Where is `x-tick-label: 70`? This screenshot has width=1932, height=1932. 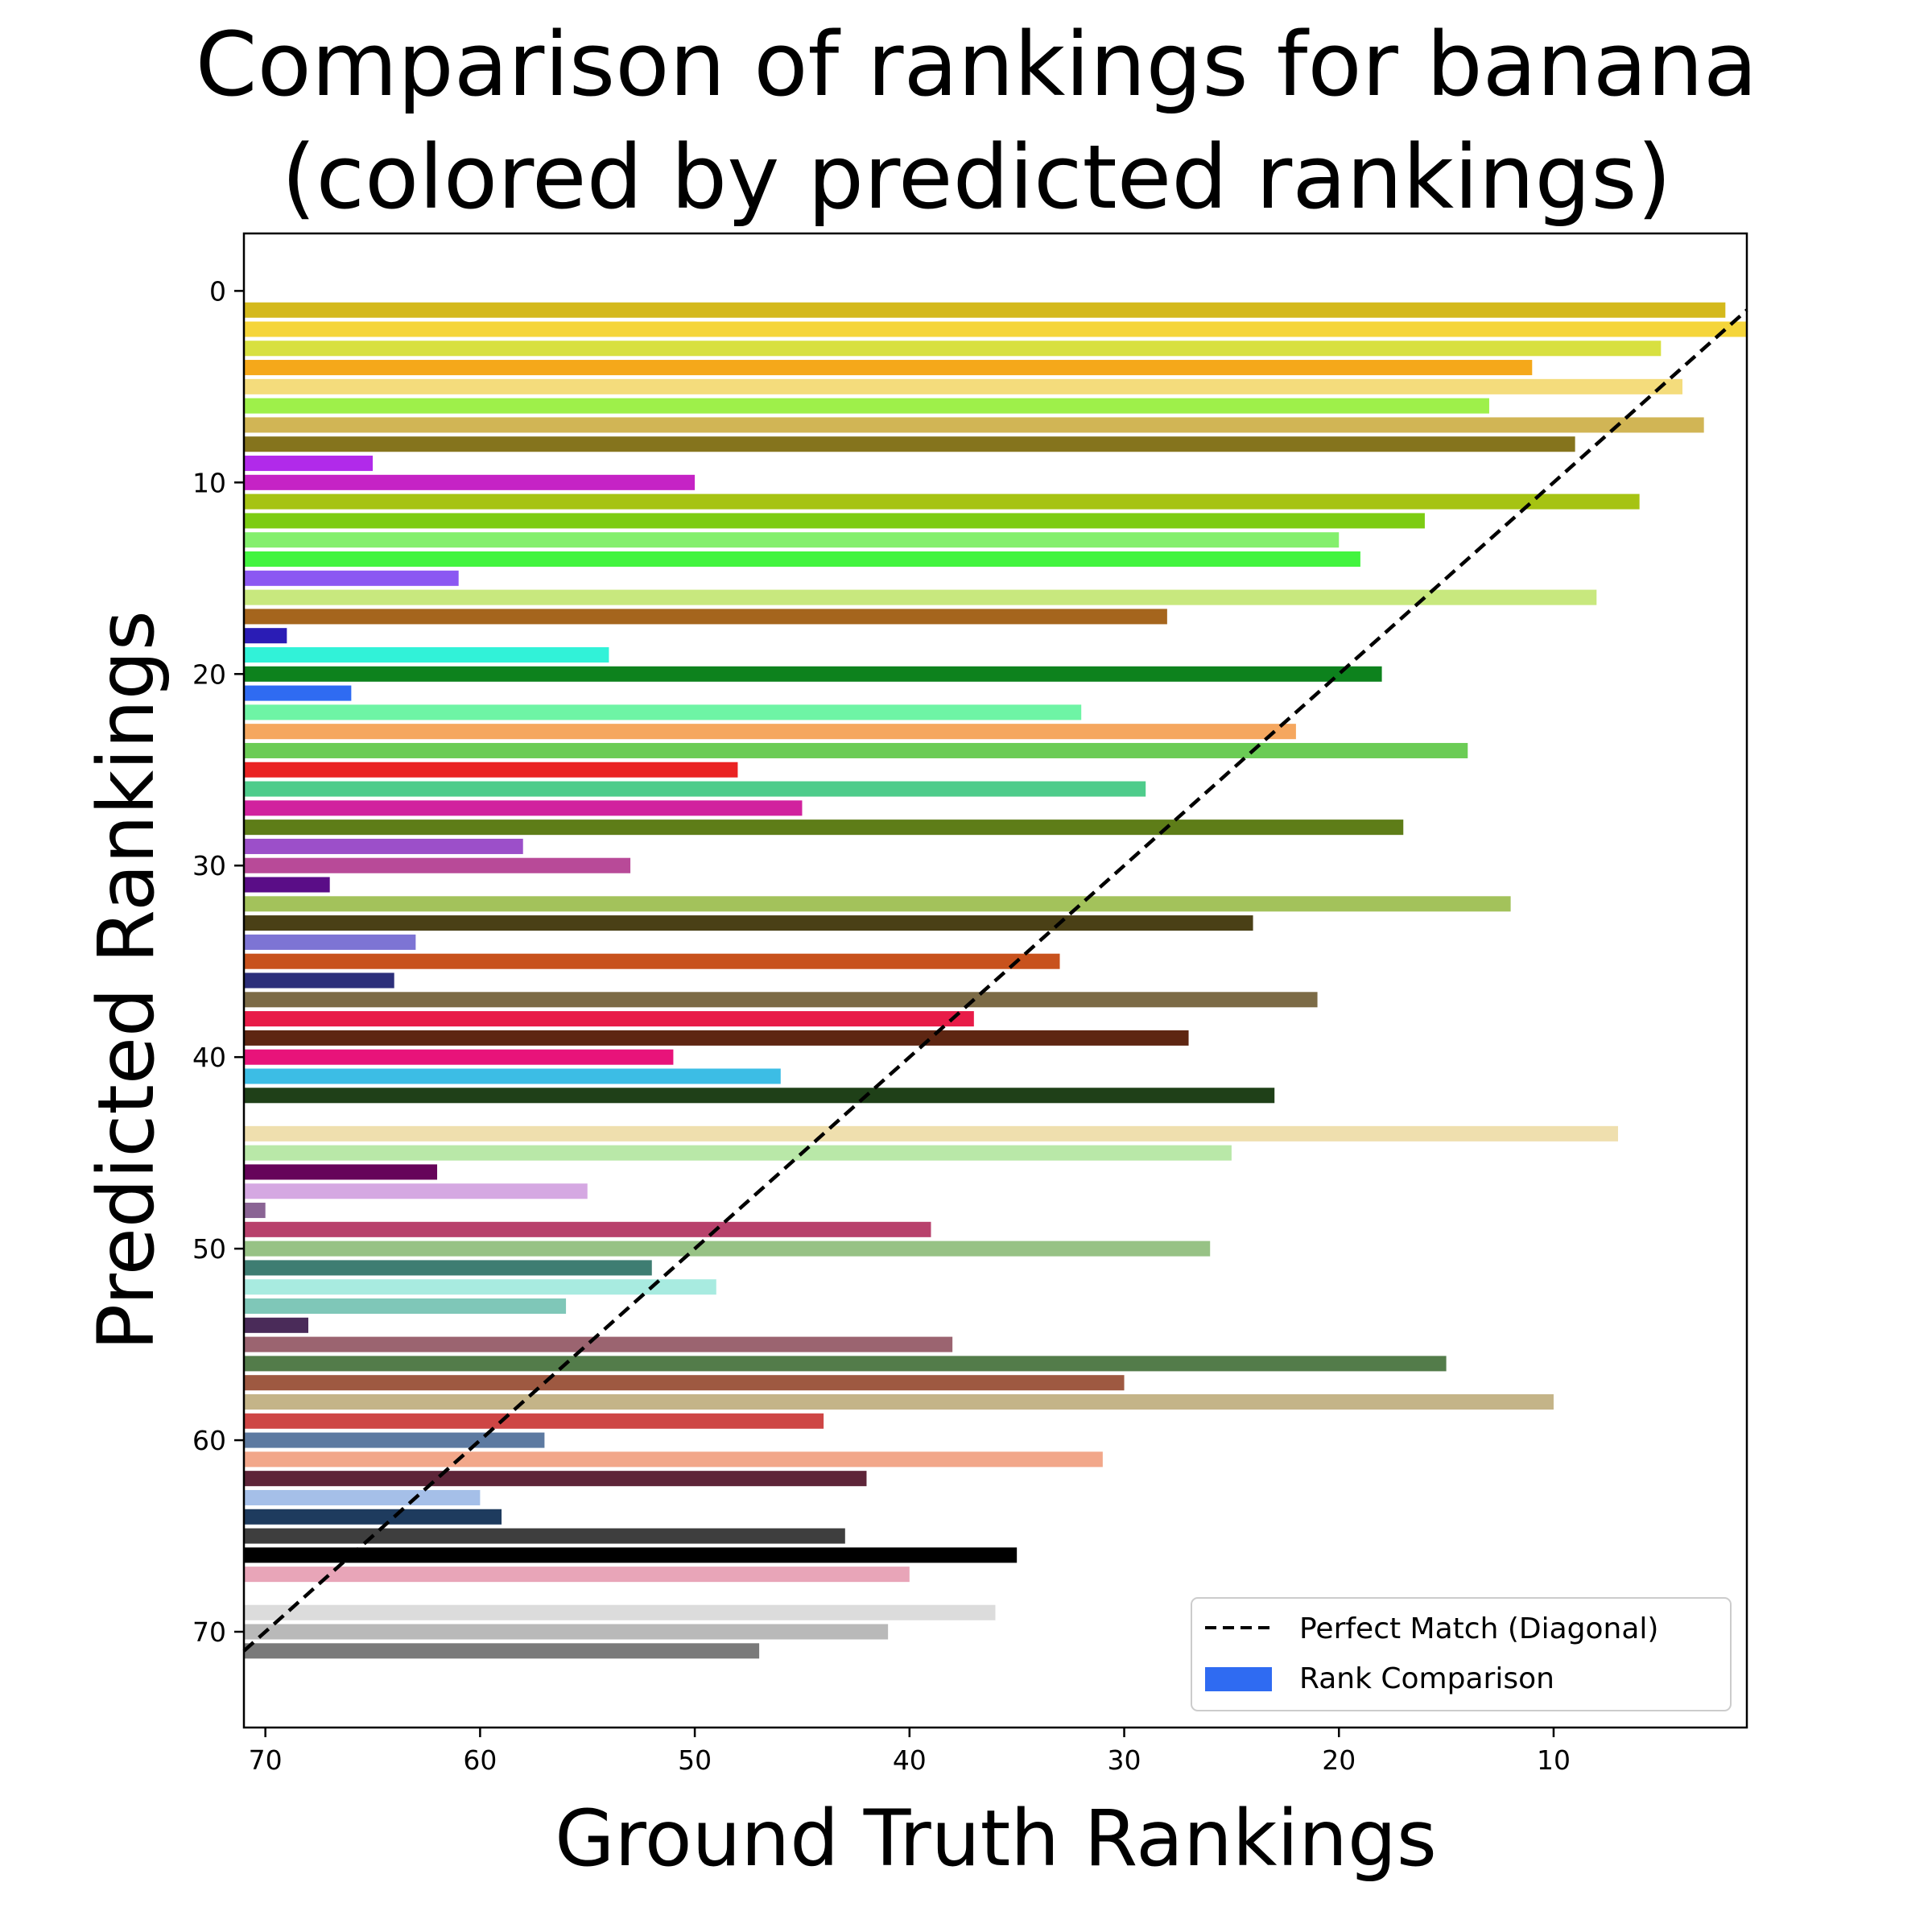
x-tick-label: 70 is located at coordinates (266, 1760).